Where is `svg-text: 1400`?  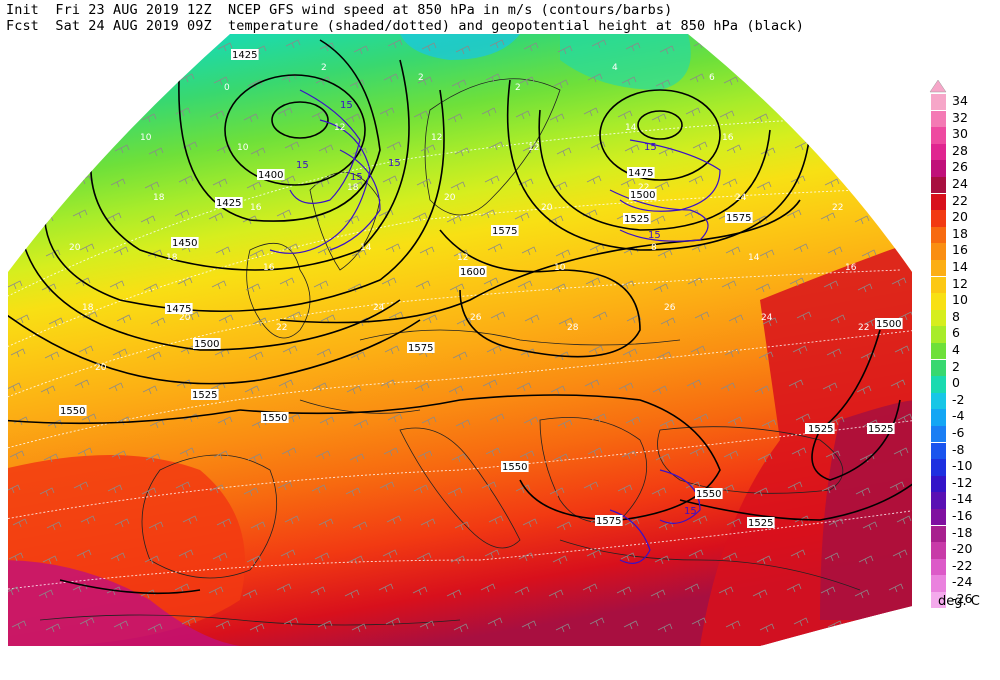 svg-text: 1400 is located at coordinates (270, 175).